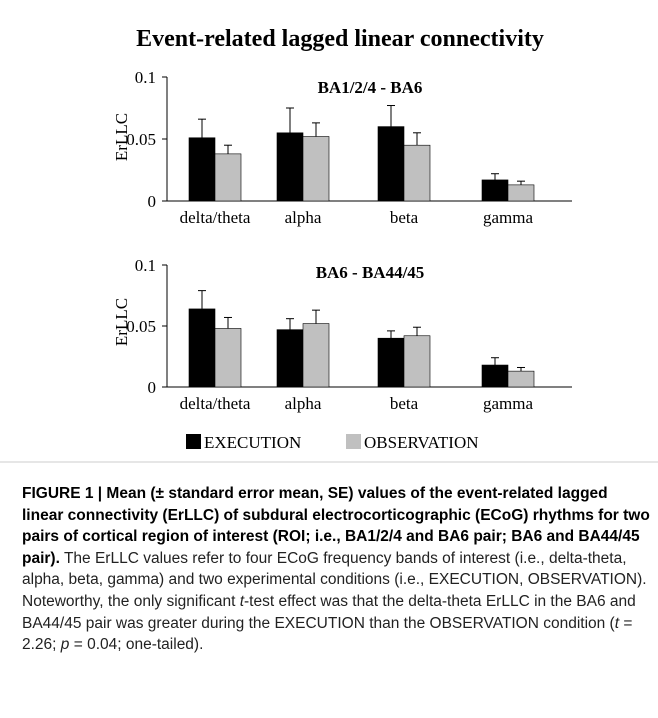 This screenshot has height=718, width=658. What do you see at coordinates (370, 87) in the screenshot?
I see `chart-title: BA1/2/4 - BA6` at bounding box center [370, 87].